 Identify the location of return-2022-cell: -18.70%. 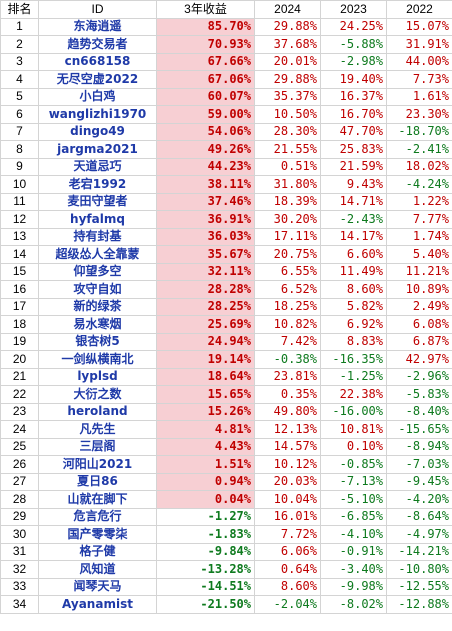
(419, 131).